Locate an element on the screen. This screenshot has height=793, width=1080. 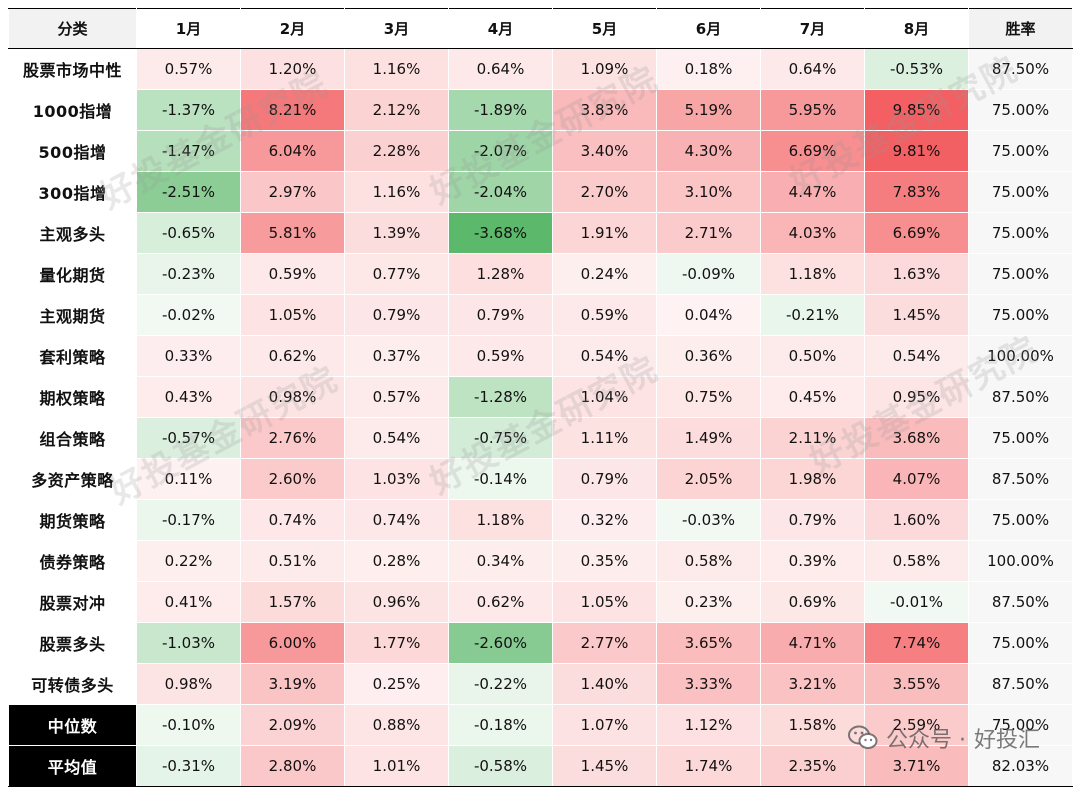
value-cell: 7.83% is located at coordinates (916, 192).